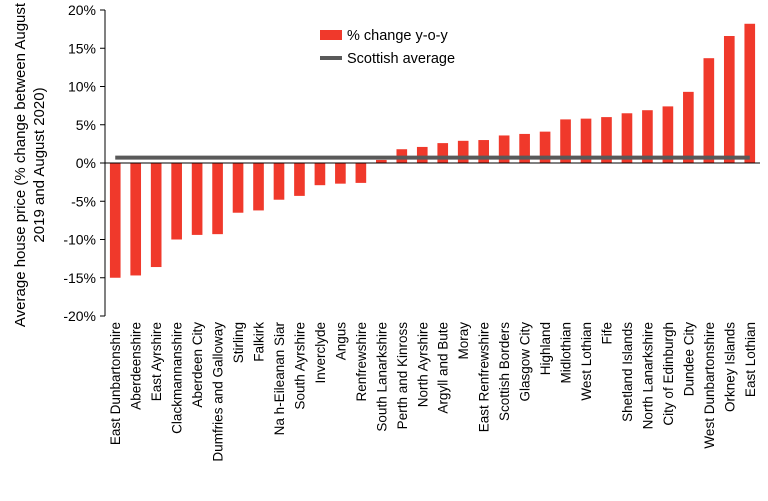 The width and height of the screenshot is (768, 501). I want to click on x-category-label: Dumfries and Galloway, so click(218, 392).